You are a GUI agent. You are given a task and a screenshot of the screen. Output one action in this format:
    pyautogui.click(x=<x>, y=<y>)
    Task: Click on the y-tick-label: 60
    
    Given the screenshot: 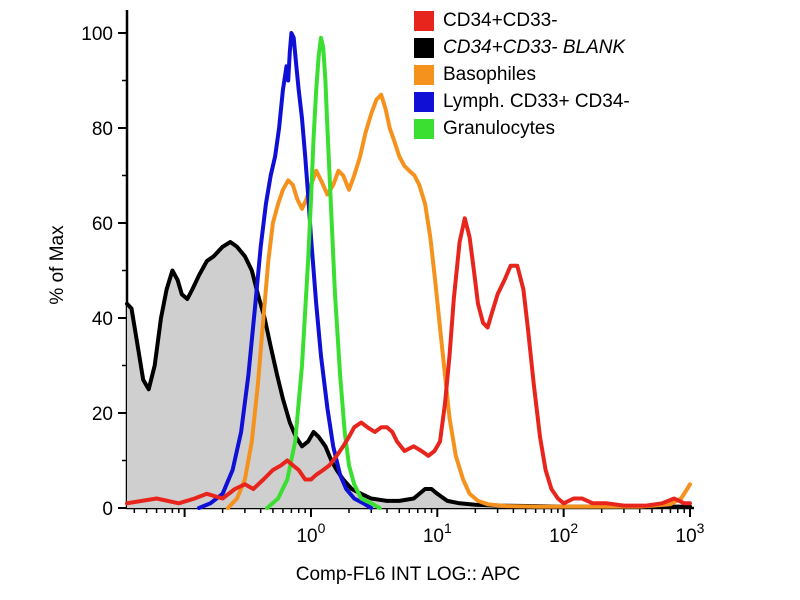 What is the action you would take?
    pyautogui.click(x=102, y=224)
    